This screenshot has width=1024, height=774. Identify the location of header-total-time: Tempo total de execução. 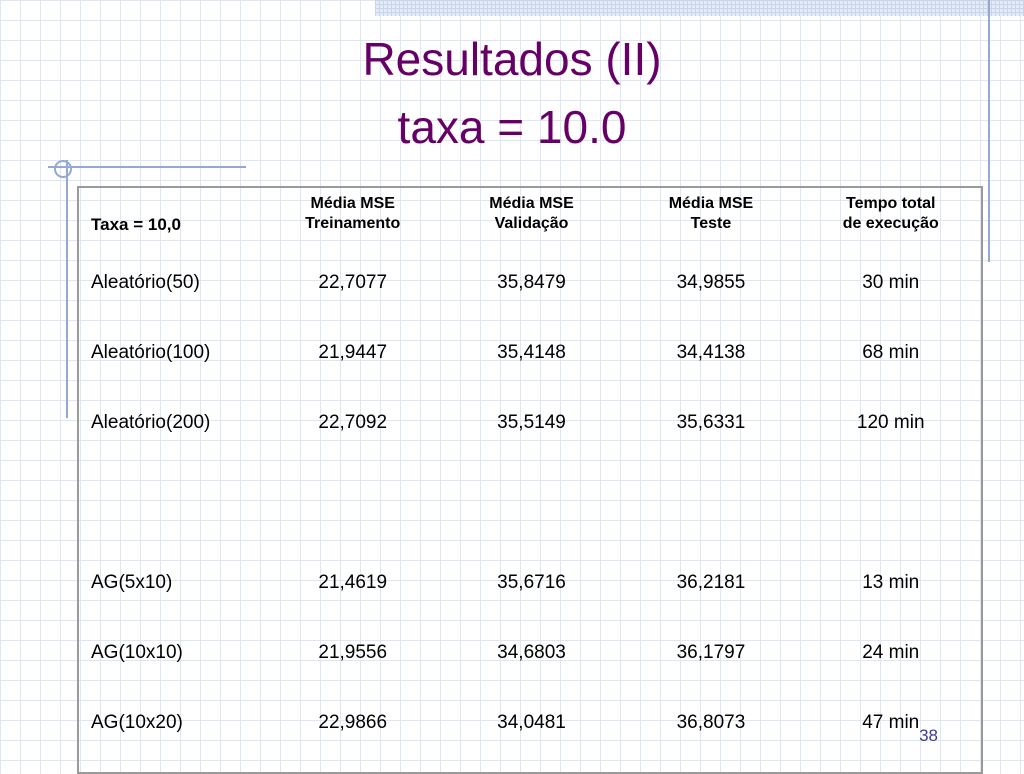
(891, 224).